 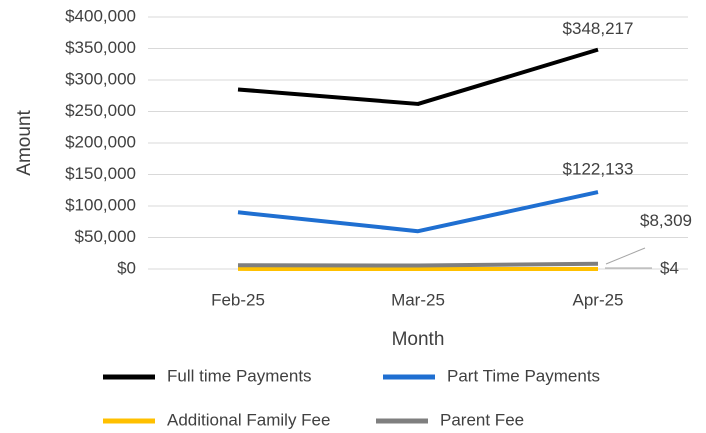 I want to click on y-tick-label: $250,000, so click(x=100, y=110).